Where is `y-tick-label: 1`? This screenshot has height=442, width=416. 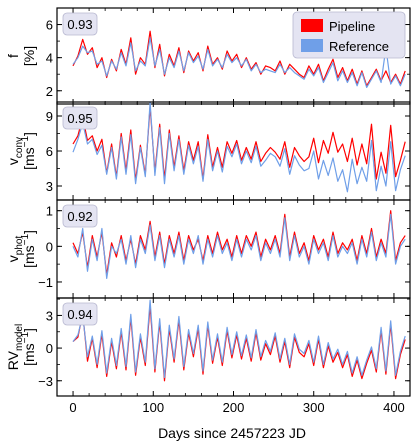 y-tick-label: 1 is located at coordinates (49, 211).